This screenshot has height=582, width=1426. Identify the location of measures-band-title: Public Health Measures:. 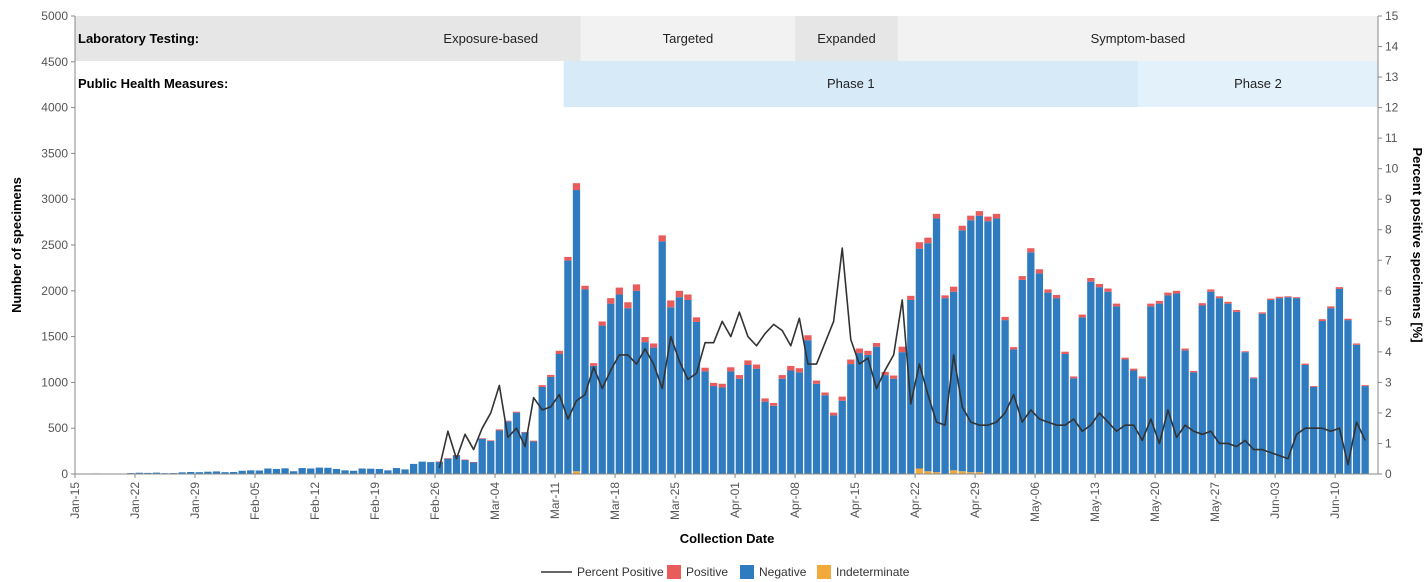
(153, 83).